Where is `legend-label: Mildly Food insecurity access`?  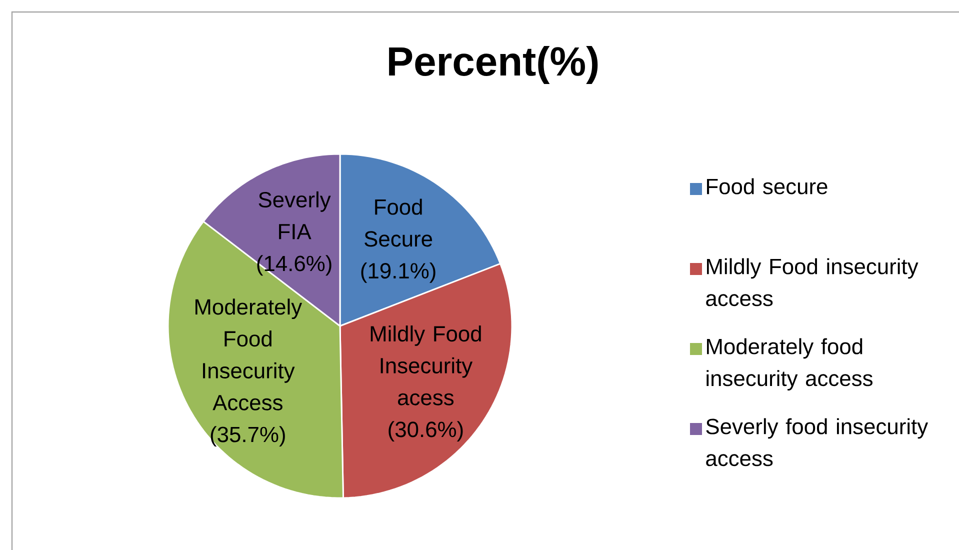 legend-label: Mildly Food insecurity access is located at coordinates (812, 282).